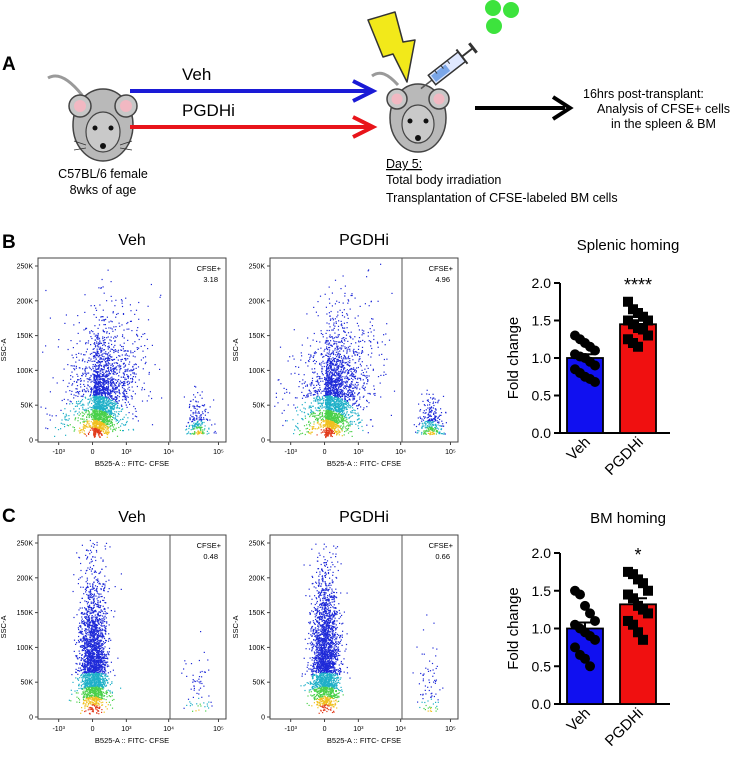  I want to click on day-label: Day 5:, so click(404, 164).